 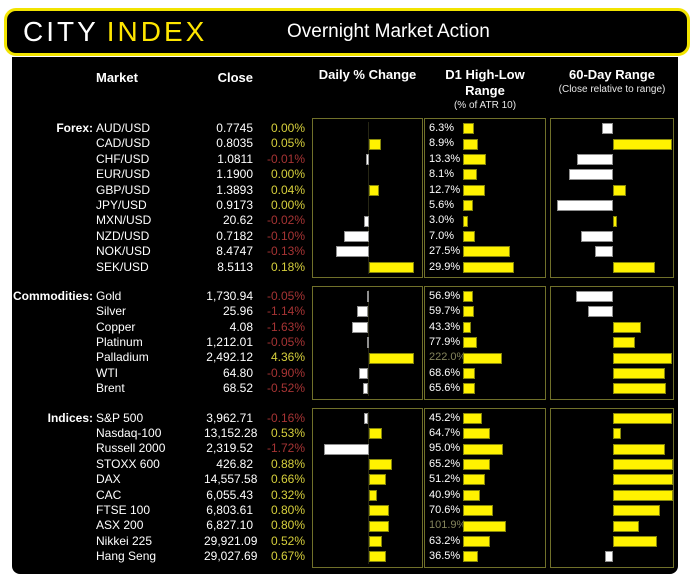 I want to click on d1-pct-label: 40.9%, so click(x=445, y=494).